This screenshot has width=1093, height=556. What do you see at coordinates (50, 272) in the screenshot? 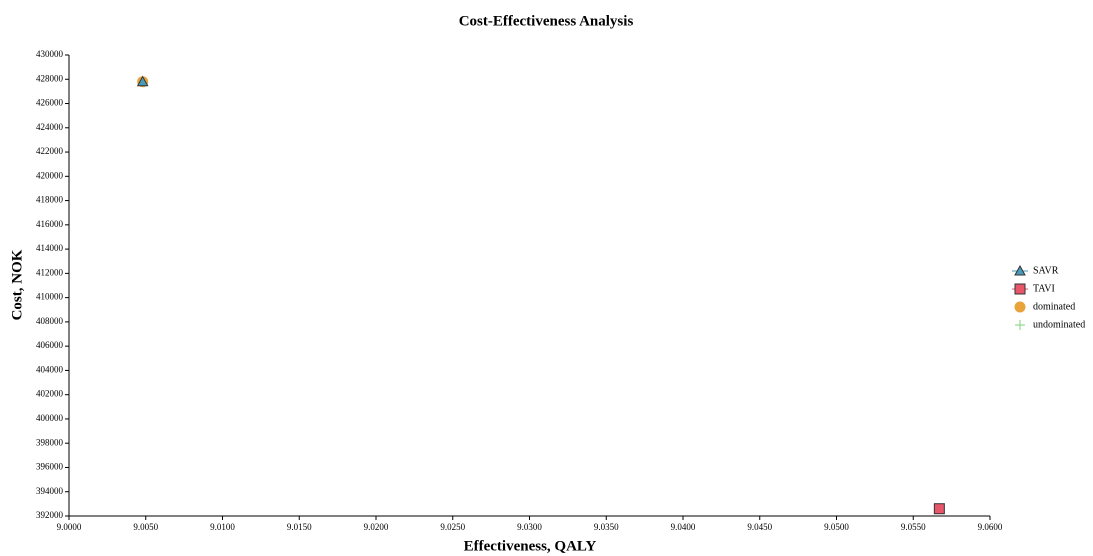
I see `y-tick-label: 412000` at bounding box center [50, 272].